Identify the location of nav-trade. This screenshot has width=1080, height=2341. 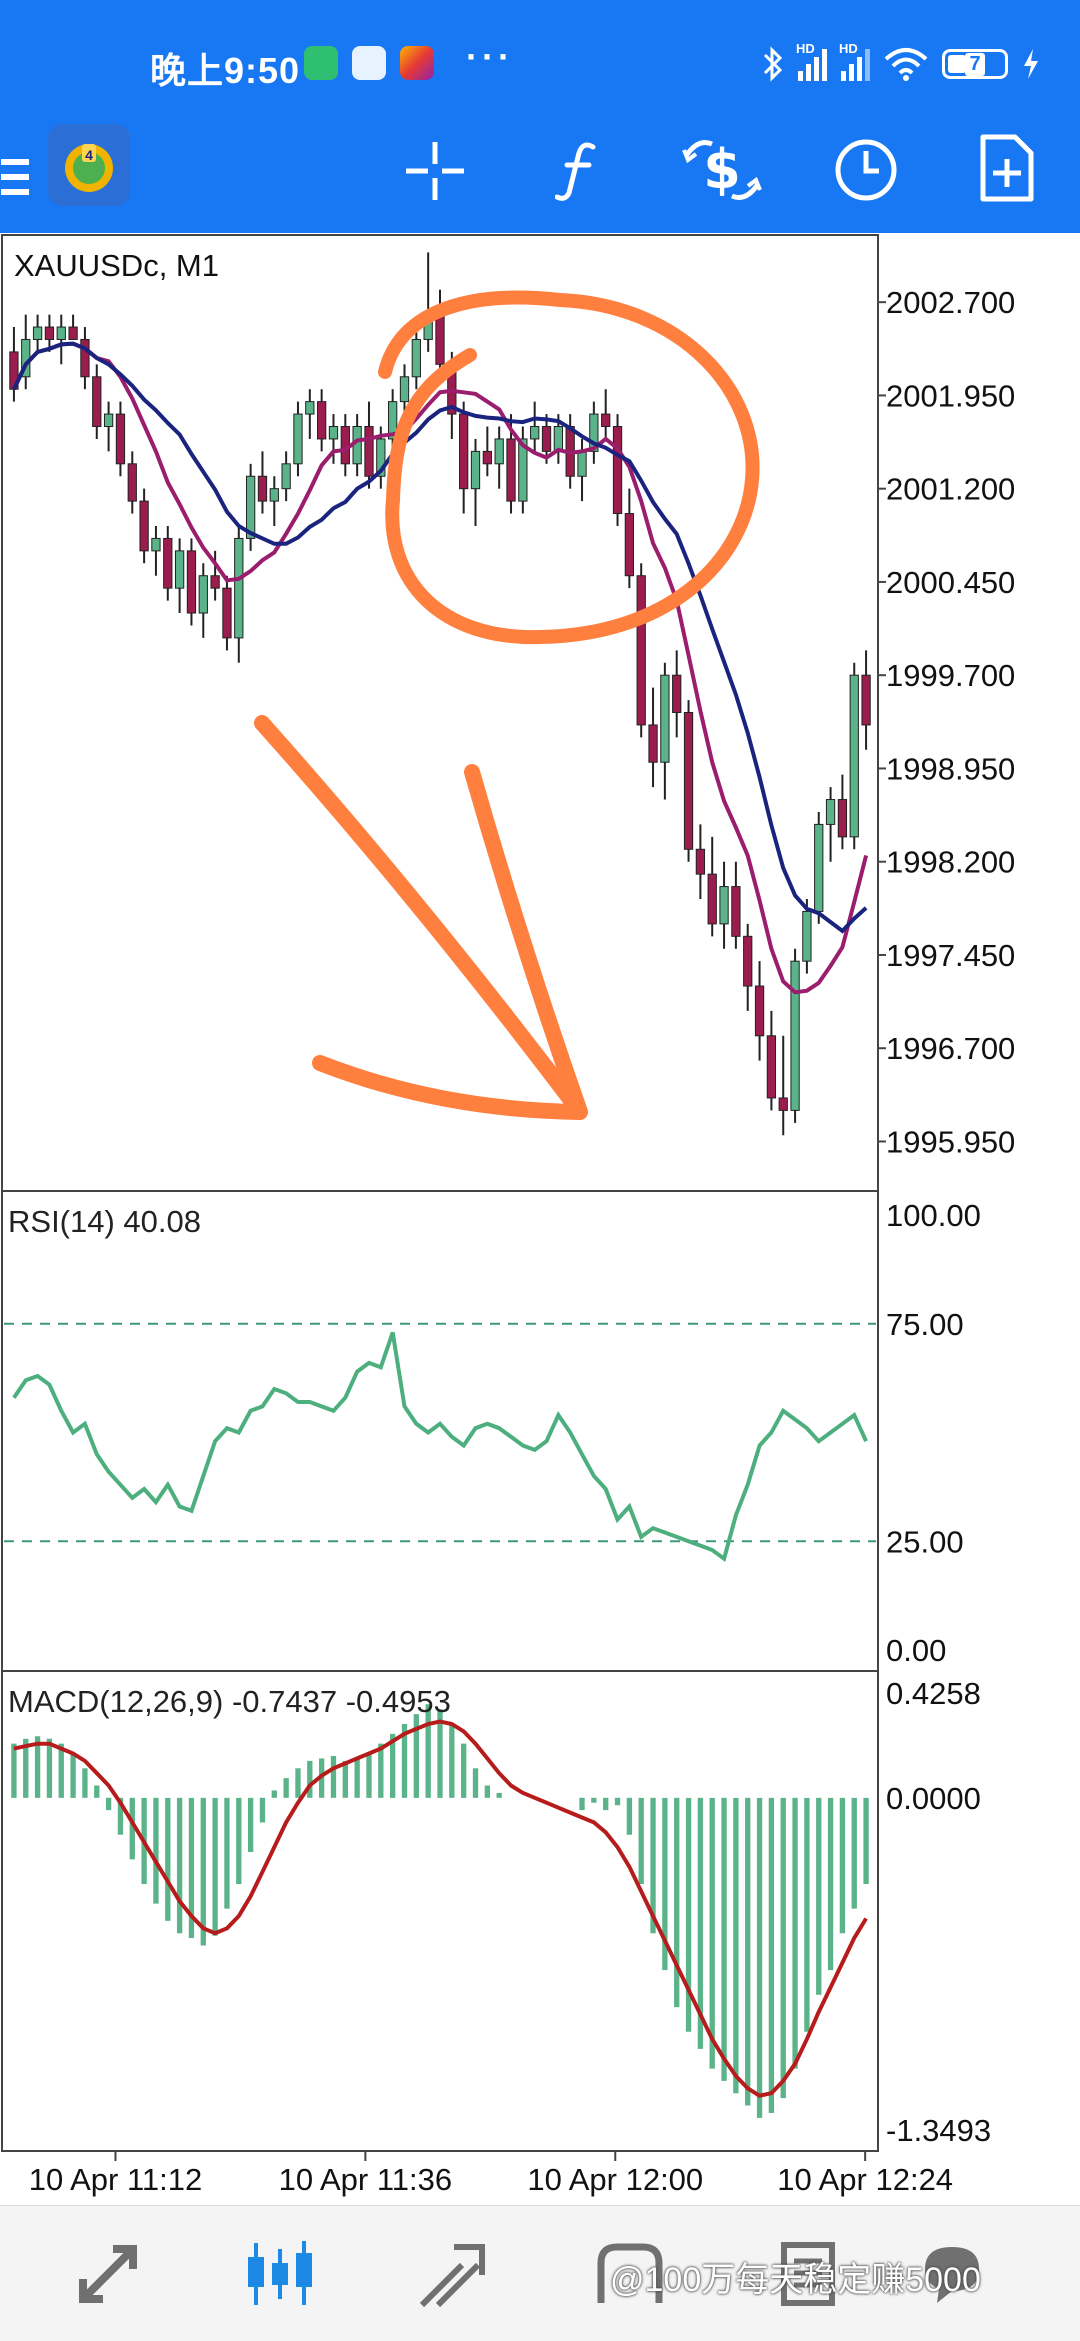
(454, 2274).